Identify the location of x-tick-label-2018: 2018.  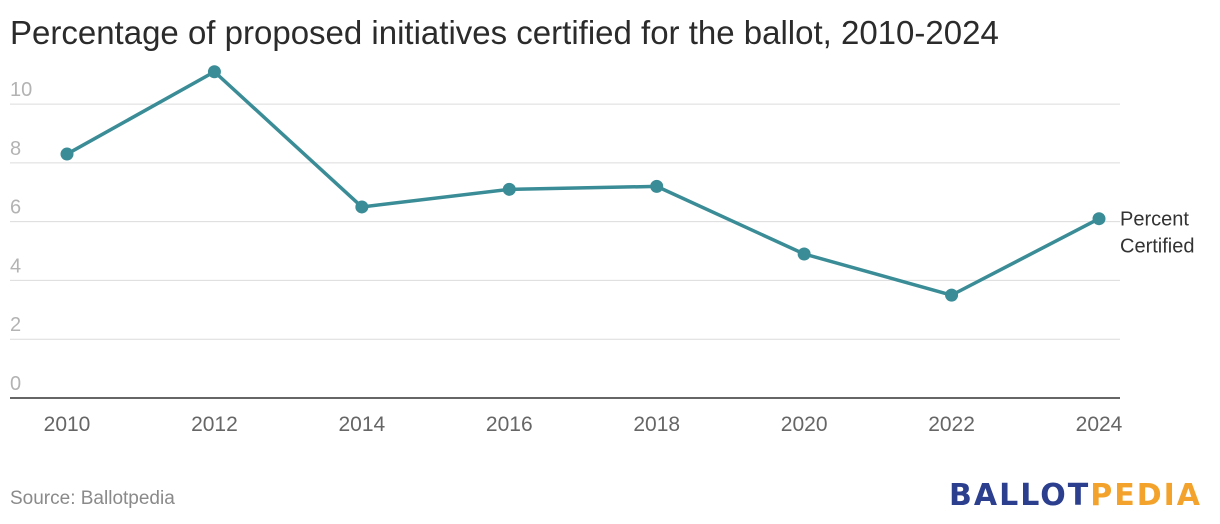
(656, 424).